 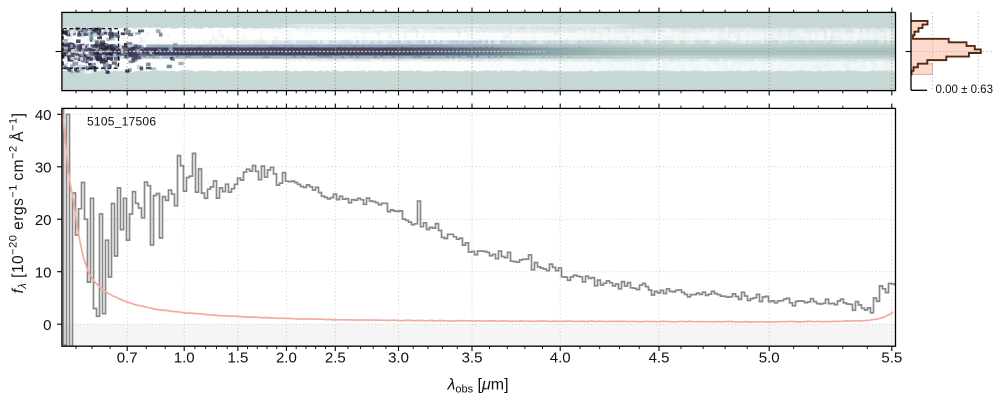 What do you see at coordinates (47, 325) in the screenshot?
I see `svg-text: 0` at bounding box center [47, 325].